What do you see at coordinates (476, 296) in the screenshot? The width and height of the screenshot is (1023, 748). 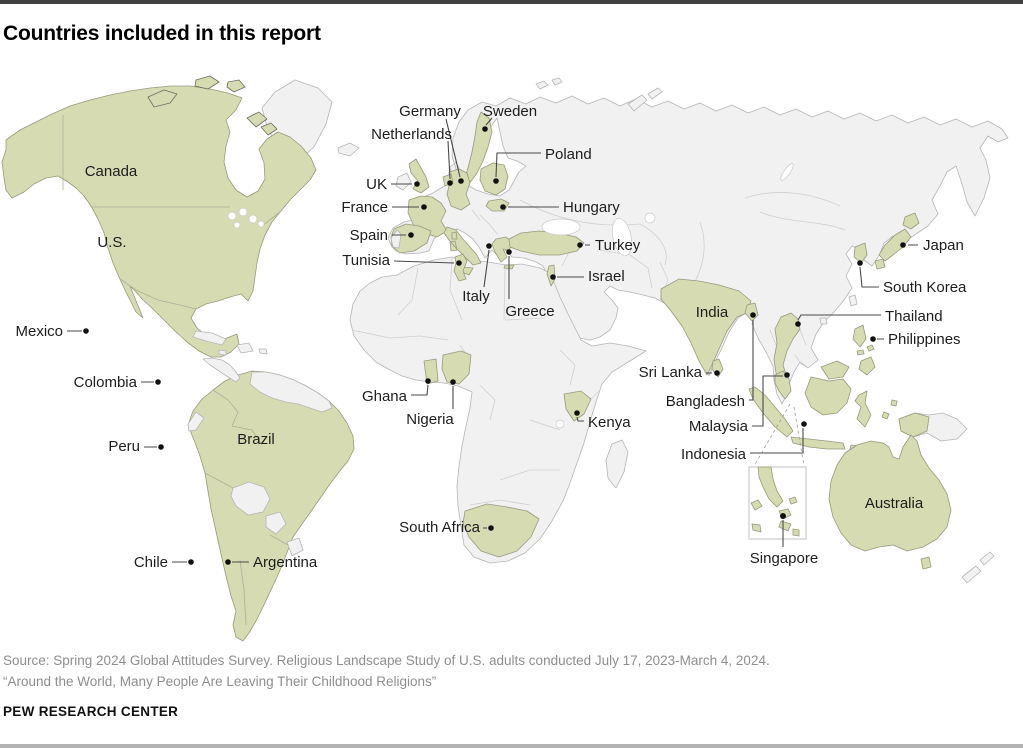 I see `label-italy: Italy` at bounding box center [476, 296].